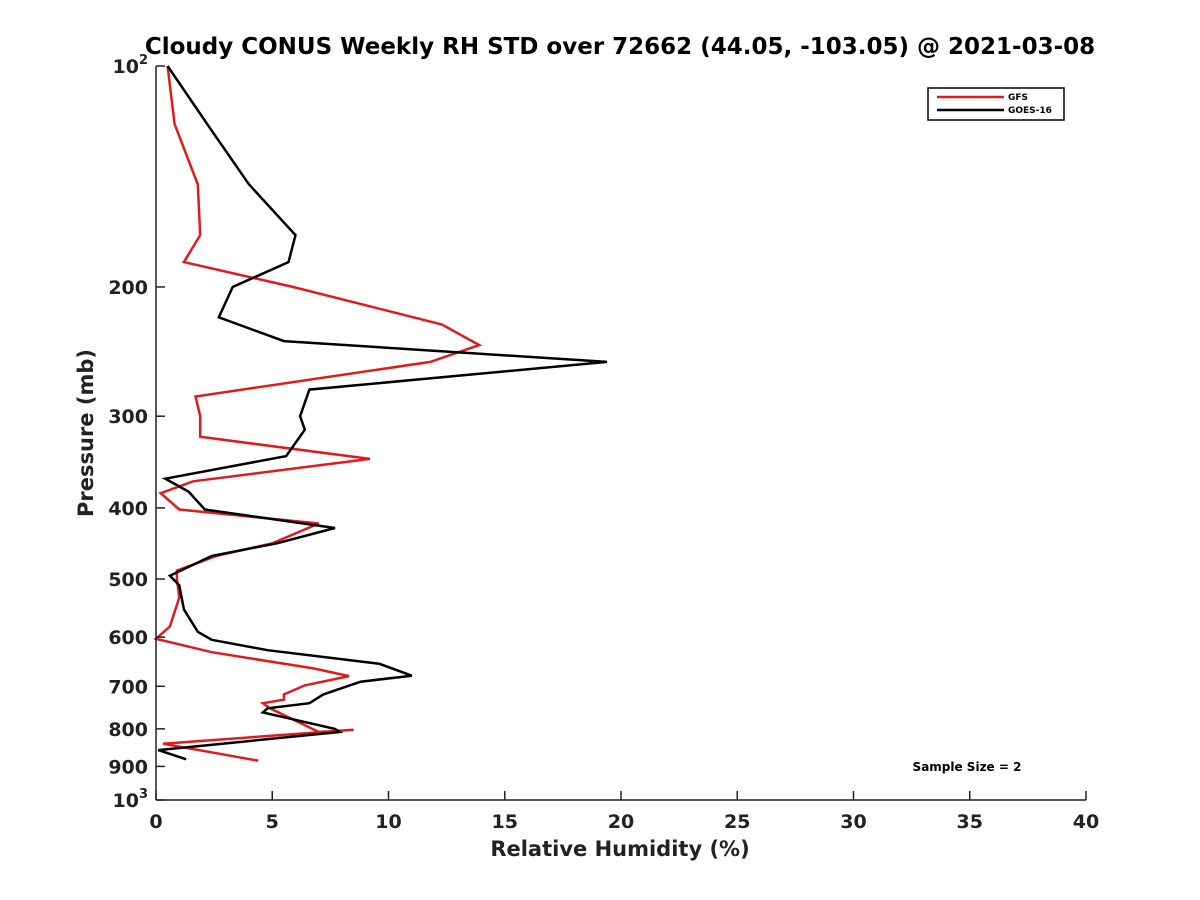 The width and height of the screenshot is (1200, 900). I want to click on legend-box, so click(996, 104).